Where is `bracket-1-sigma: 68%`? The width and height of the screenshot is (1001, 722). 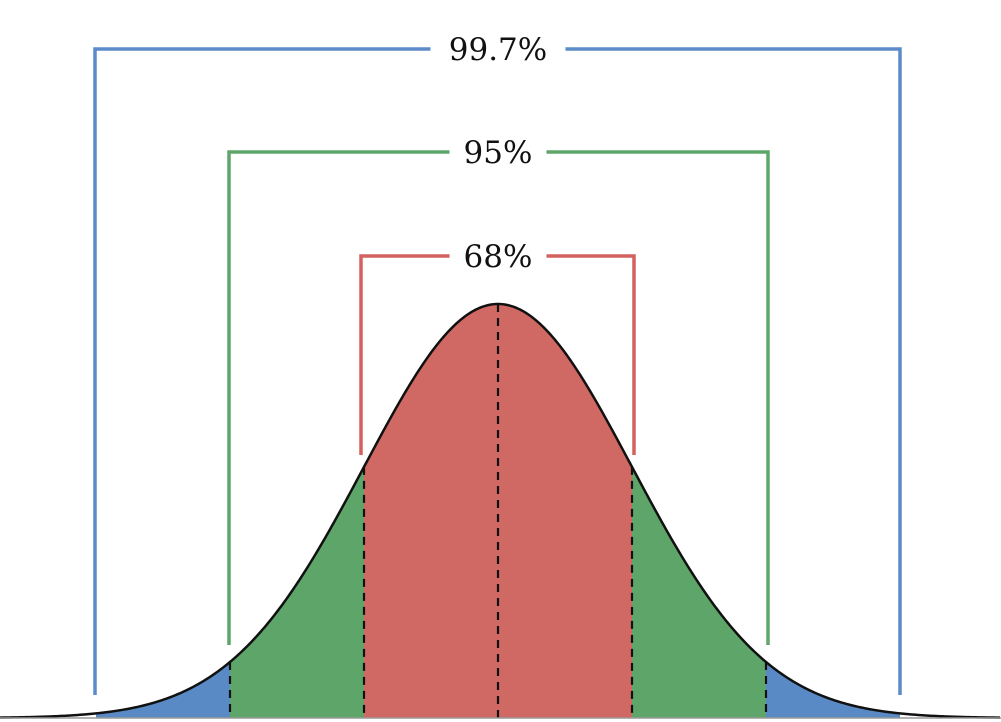 bracket-1-sigma: 68% is located at coordinates (497, 347).